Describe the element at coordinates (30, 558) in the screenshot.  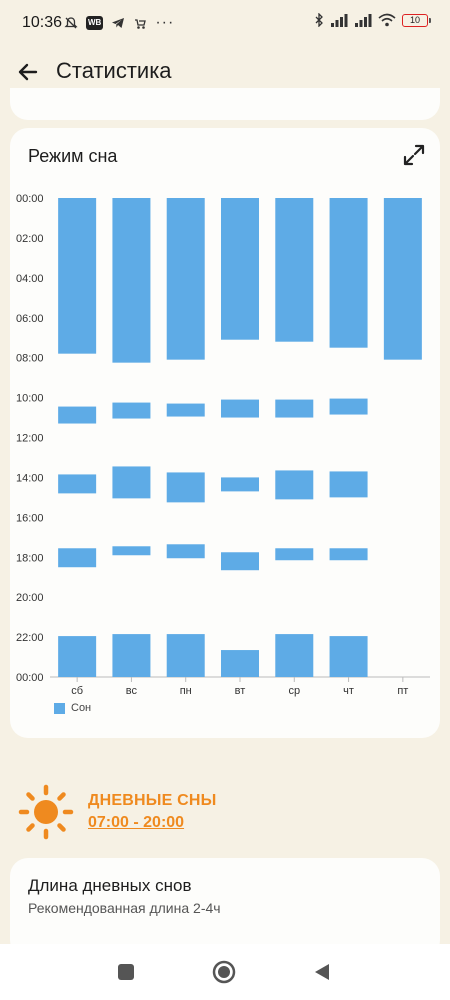
I see `y-tick-label: 18:00` at that location.